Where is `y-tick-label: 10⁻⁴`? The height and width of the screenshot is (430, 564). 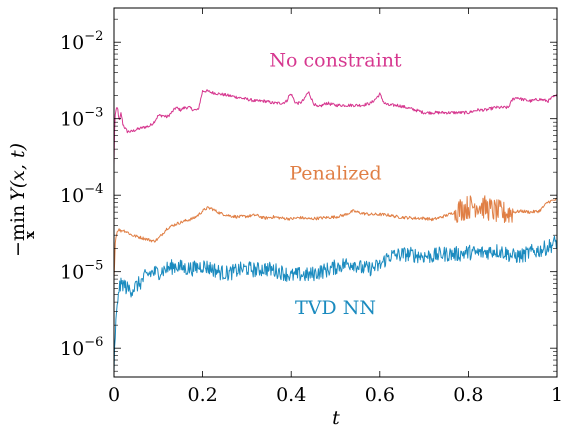 y-tick-label: 10⁻⁴ is located at coordinates (81, 194).